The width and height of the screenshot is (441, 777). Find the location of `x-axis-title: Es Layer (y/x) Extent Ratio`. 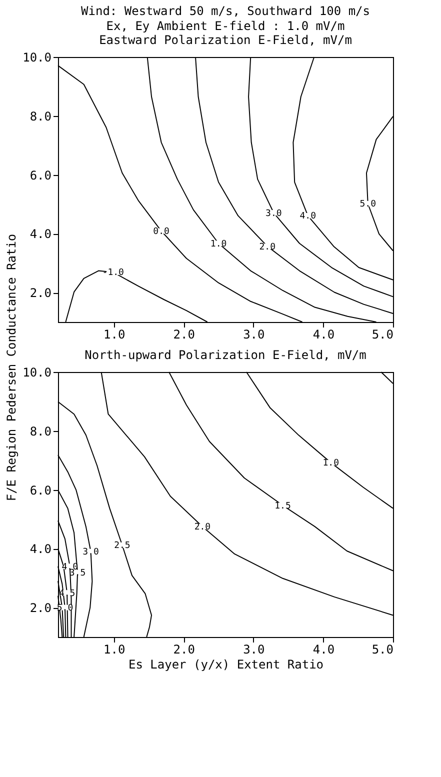

x-axis-title: Es Layer (y/x) Extent Ratio is located at coordinates (226, 665).